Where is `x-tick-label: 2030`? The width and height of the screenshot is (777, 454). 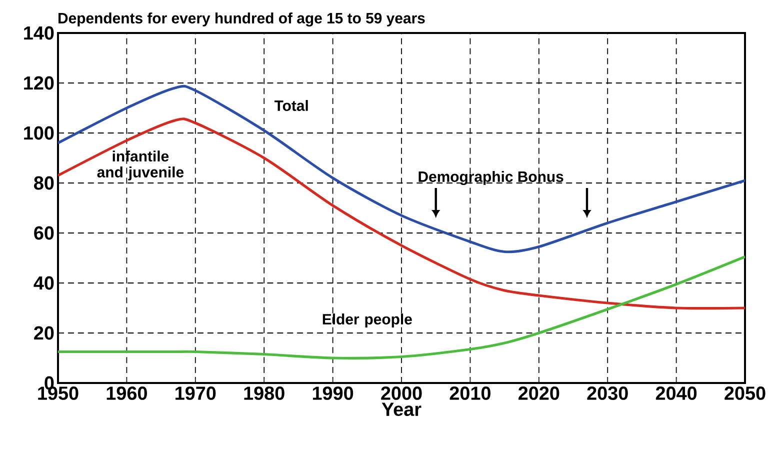 x-tick-label: 2030 is located at coordinates (607, 393).